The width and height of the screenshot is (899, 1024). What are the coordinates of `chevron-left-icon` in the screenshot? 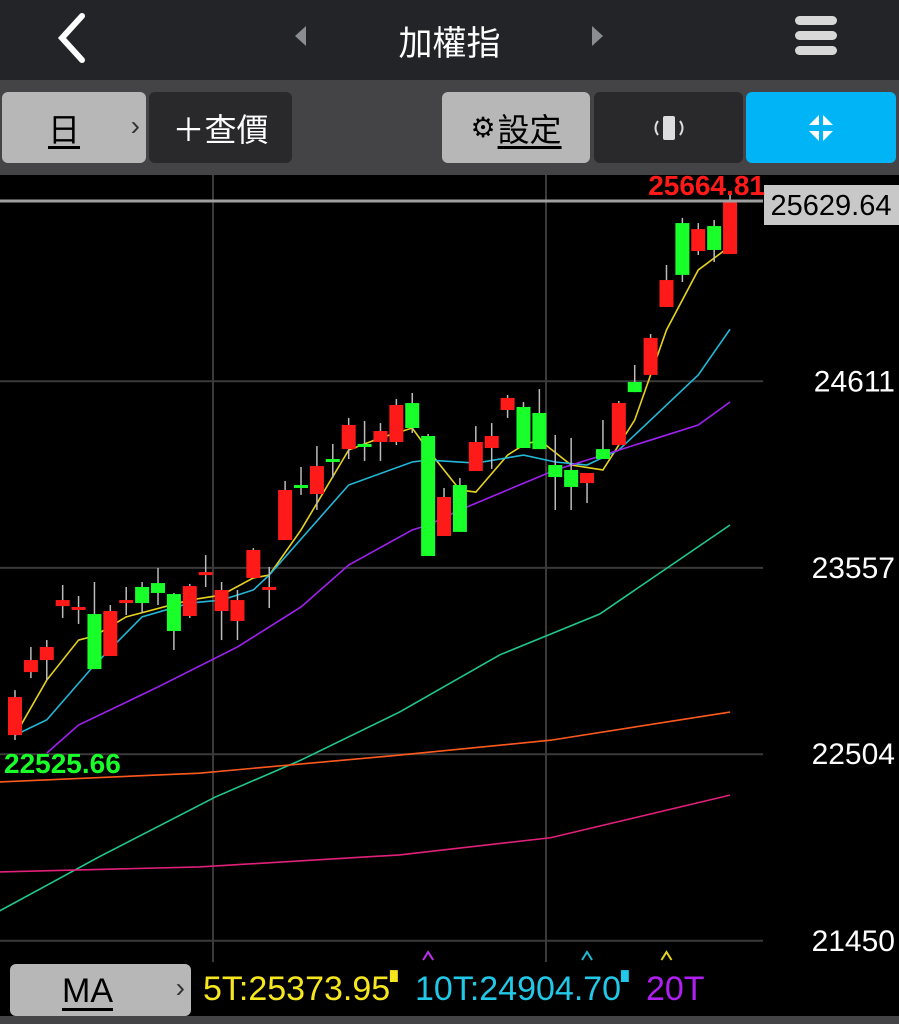 It's located at (72, 38).